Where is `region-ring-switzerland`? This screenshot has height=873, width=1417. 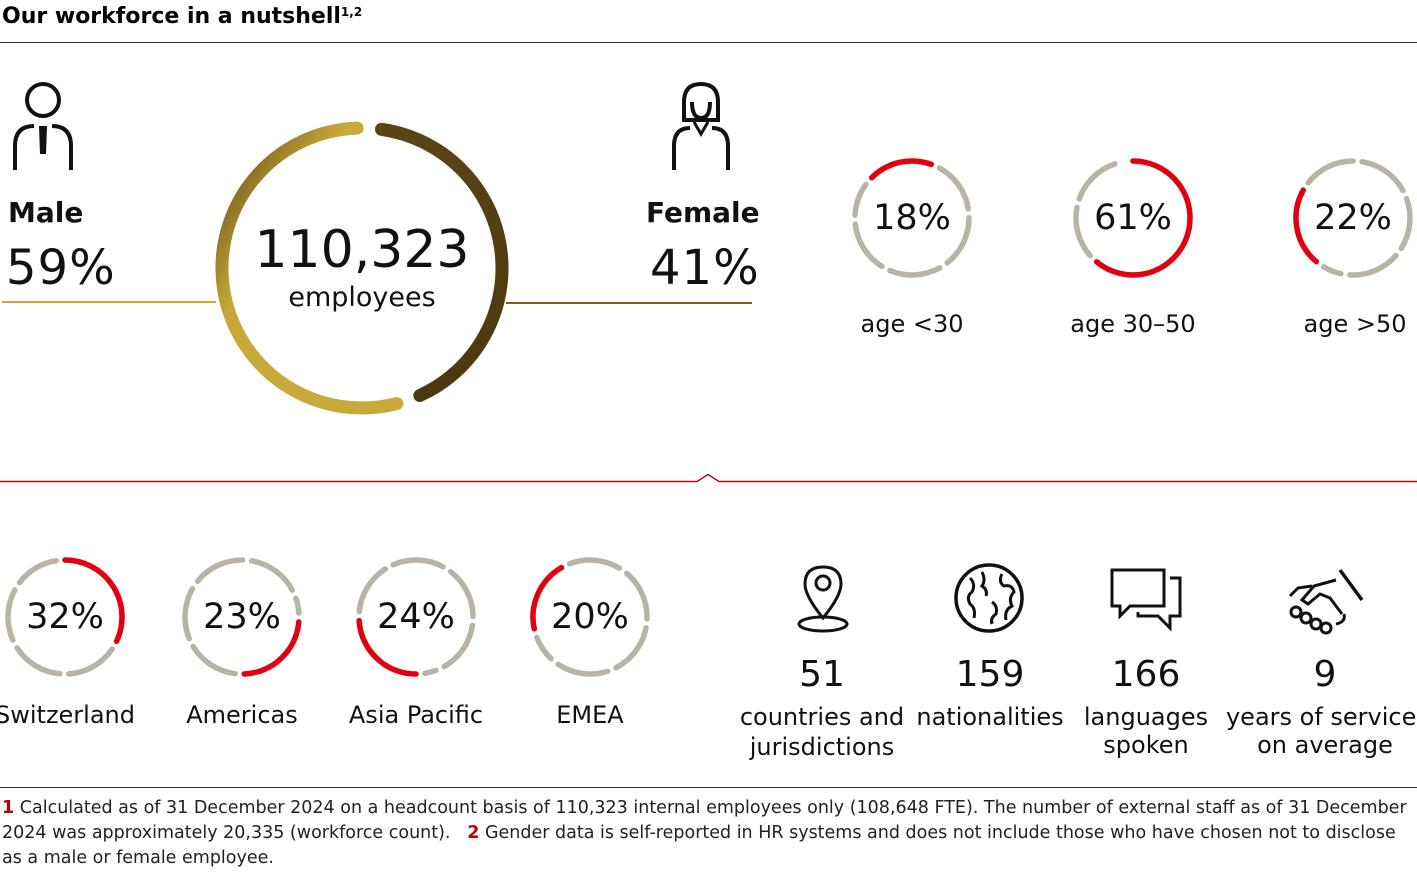
region-ring-switzerland is located at coordinates (65, 617).